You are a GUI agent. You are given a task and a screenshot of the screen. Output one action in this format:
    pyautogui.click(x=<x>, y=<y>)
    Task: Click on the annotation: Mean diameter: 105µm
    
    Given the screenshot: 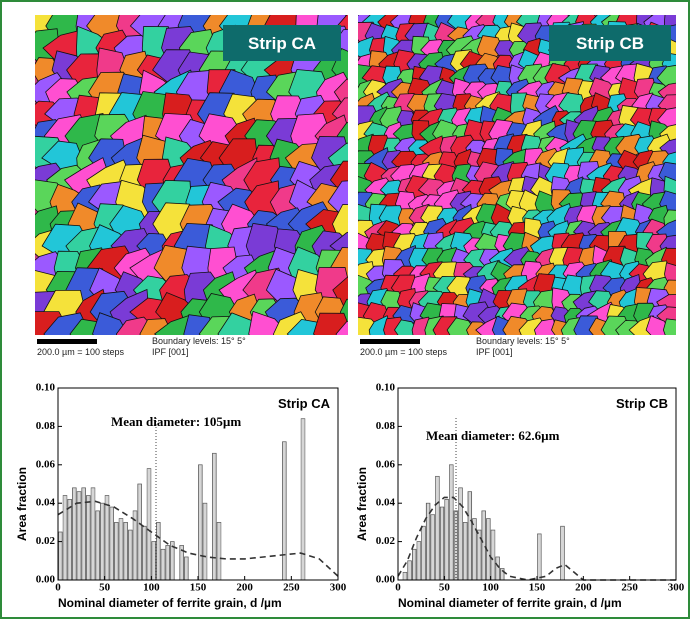 What is the action you would take?
    pyautogui.click(x=176, y=421)
    